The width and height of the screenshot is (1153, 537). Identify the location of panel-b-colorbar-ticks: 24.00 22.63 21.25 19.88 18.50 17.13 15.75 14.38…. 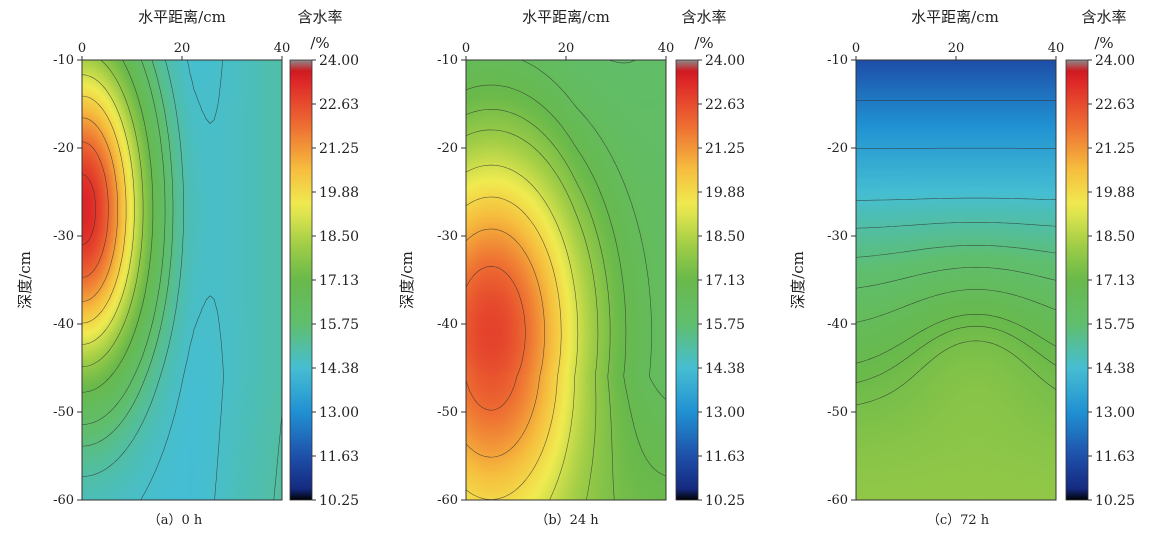
(721, 281).